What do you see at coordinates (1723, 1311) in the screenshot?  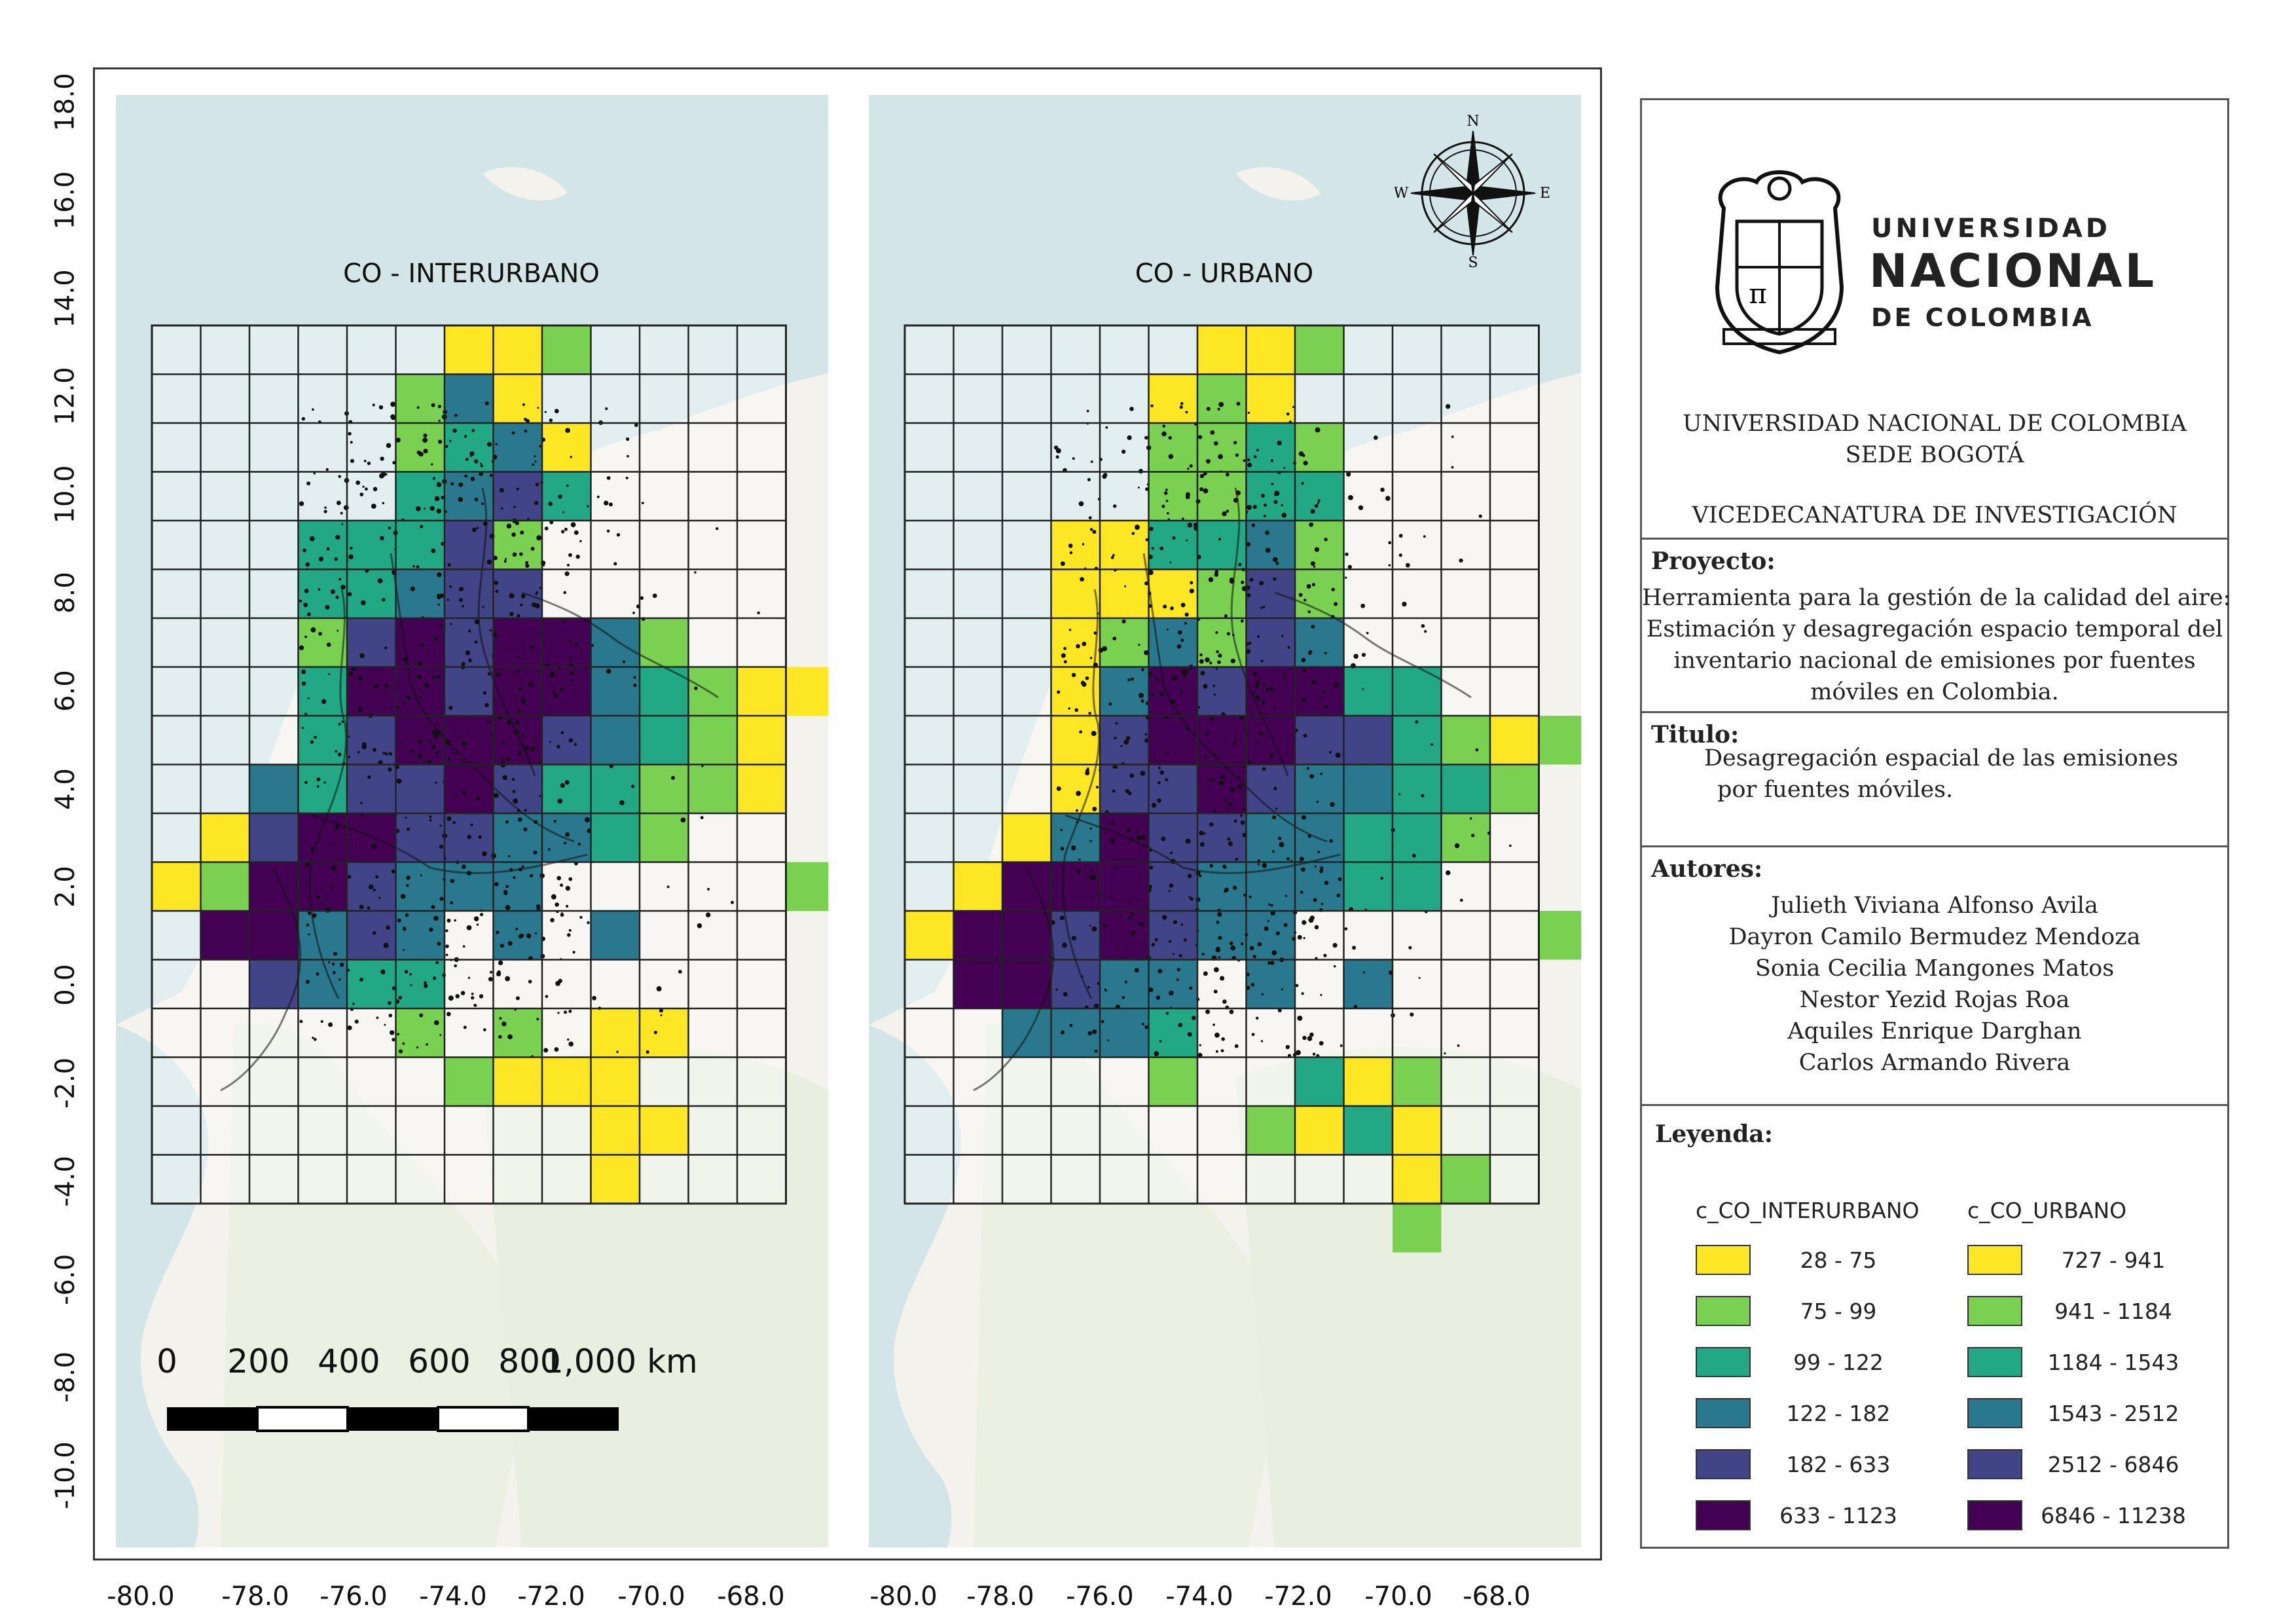 I see `legend-swatch-interurbano` at bounding box center [1723, 1311].